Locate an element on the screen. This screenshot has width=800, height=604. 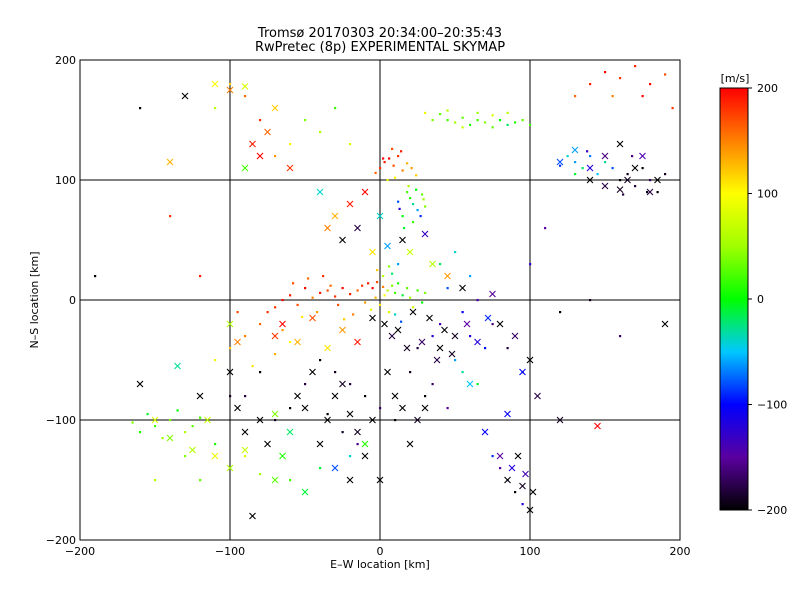
colorbar-tick-label: −200 is located at coordinates (772, 510).